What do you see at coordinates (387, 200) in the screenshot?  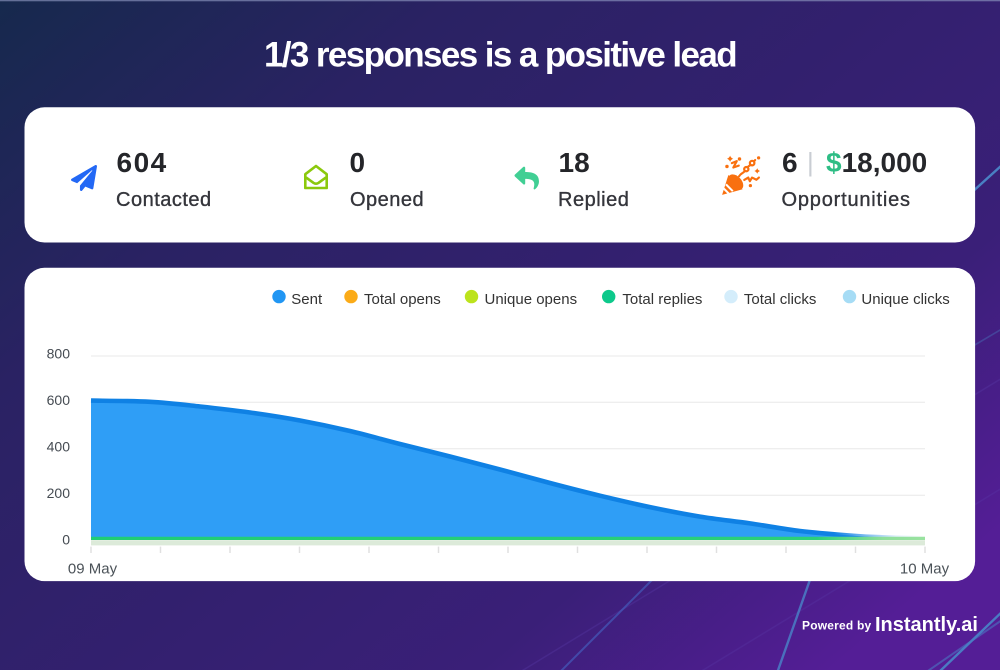 I see `svg-text: Opened` at bounding box center [387, 200].